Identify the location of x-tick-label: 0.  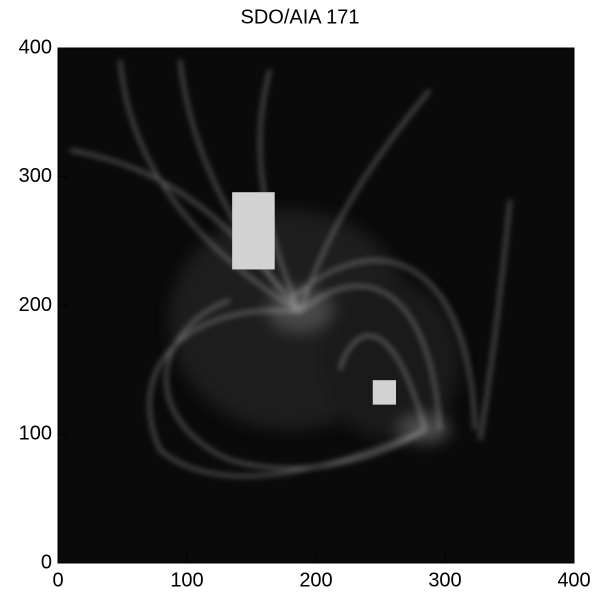
(57, 580).